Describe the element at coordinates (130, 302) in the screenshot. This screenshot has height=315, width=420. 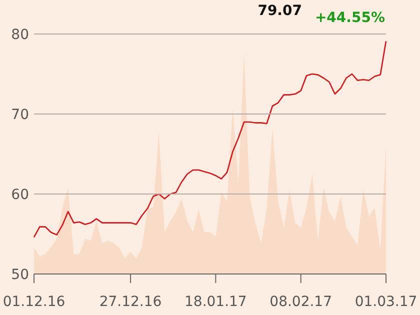
I see `x-tick-label: 27.12.16` at that location.